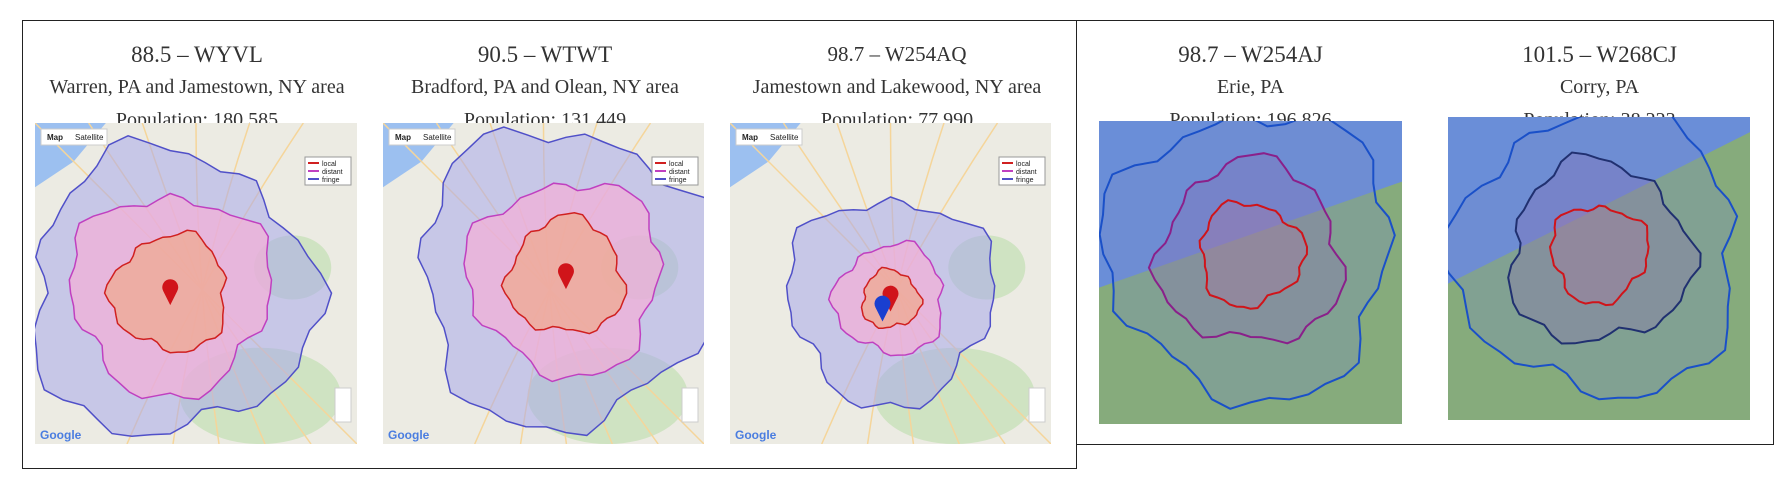 The width and height of the screenshot is (1788, 491). I want to click on cell-area: Bradford, PA and Olean, NY area, so click(545, 87).